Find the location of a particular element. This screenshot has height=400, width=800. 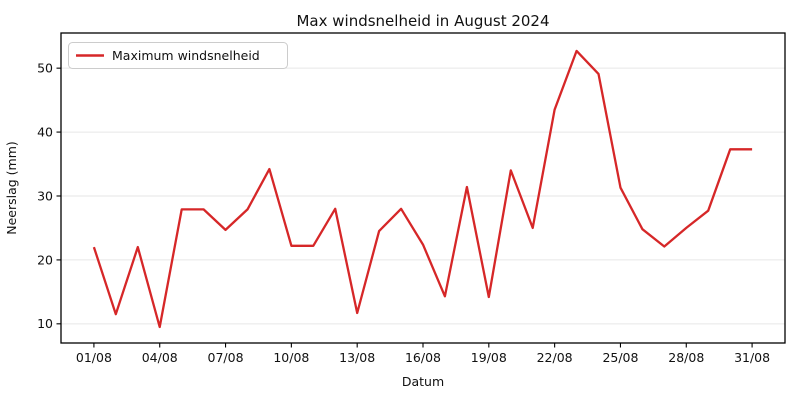

legend-box is located at coordinates (178, 55).